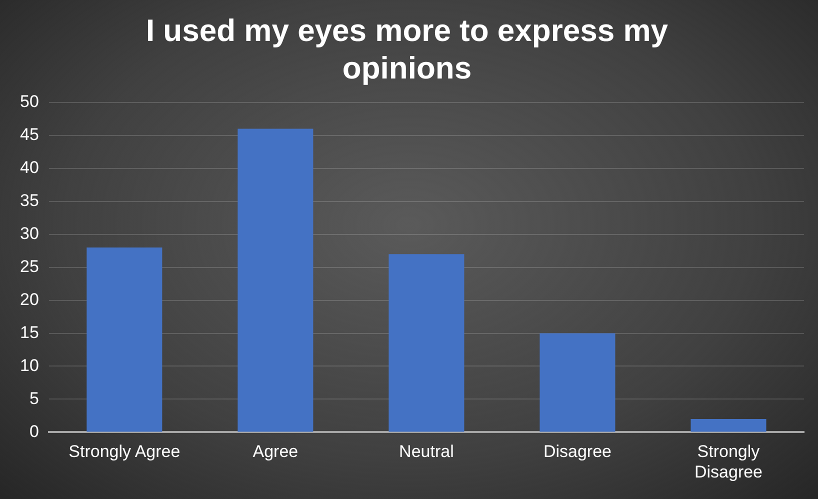 Image resolution: width=818 pixels, height=499 pixels. Describe the element at coordinates (29, 168) in the screenshot. I see `y-tick-label: 40` at that location.